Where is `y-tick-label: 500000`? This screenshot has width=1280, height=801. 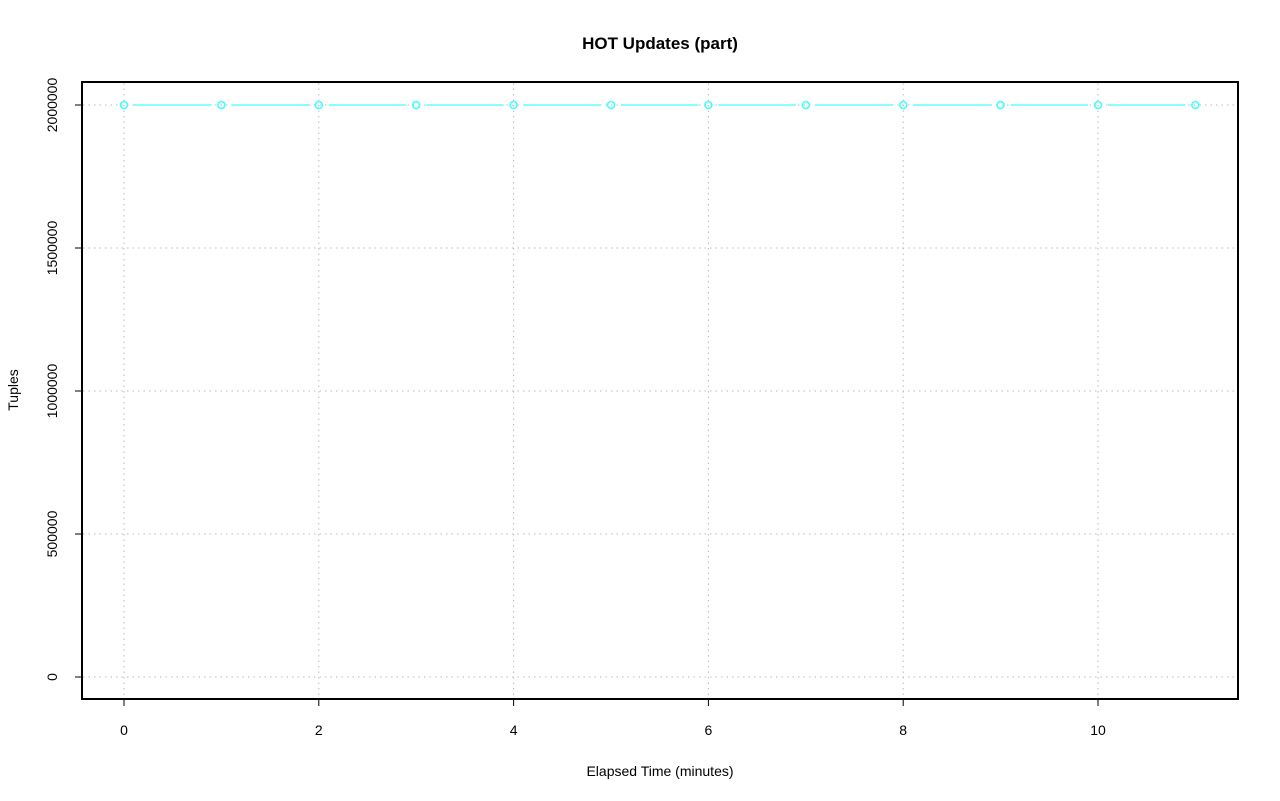
y-tick-label: 500000 is located at coordinates (52, 533).